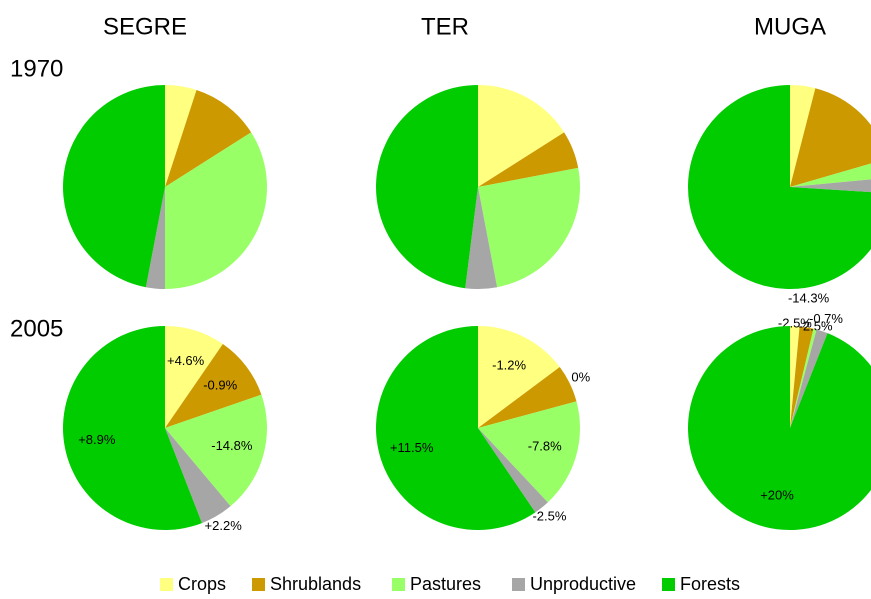  Describe the element at coordinates (710, 584) in the screenshot. I see `legend-label: Forests` at that location.